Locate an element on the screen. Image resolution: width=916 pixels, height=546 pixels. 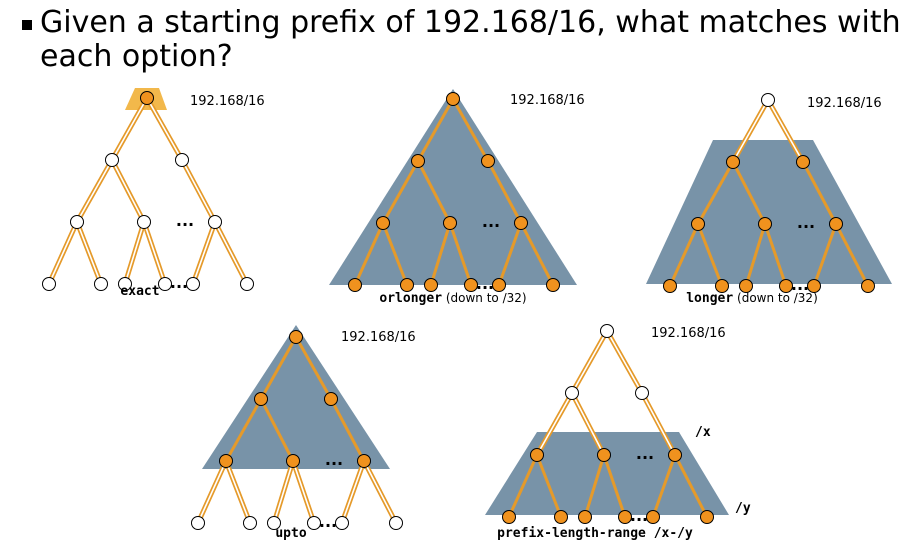
option-keyword: orlonger is located at coordinates (410, 298).